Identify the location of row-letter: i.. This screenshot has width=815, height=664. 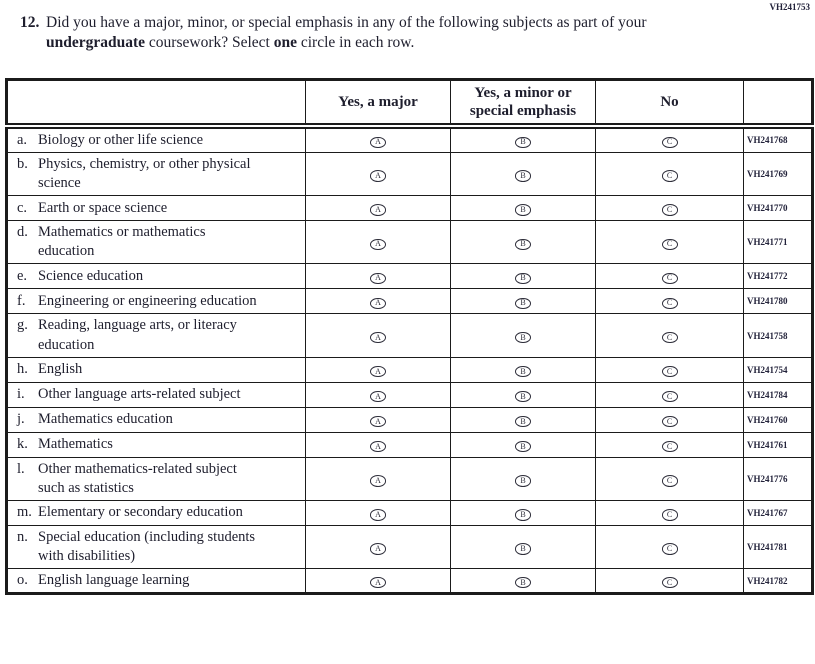
(21, 394).